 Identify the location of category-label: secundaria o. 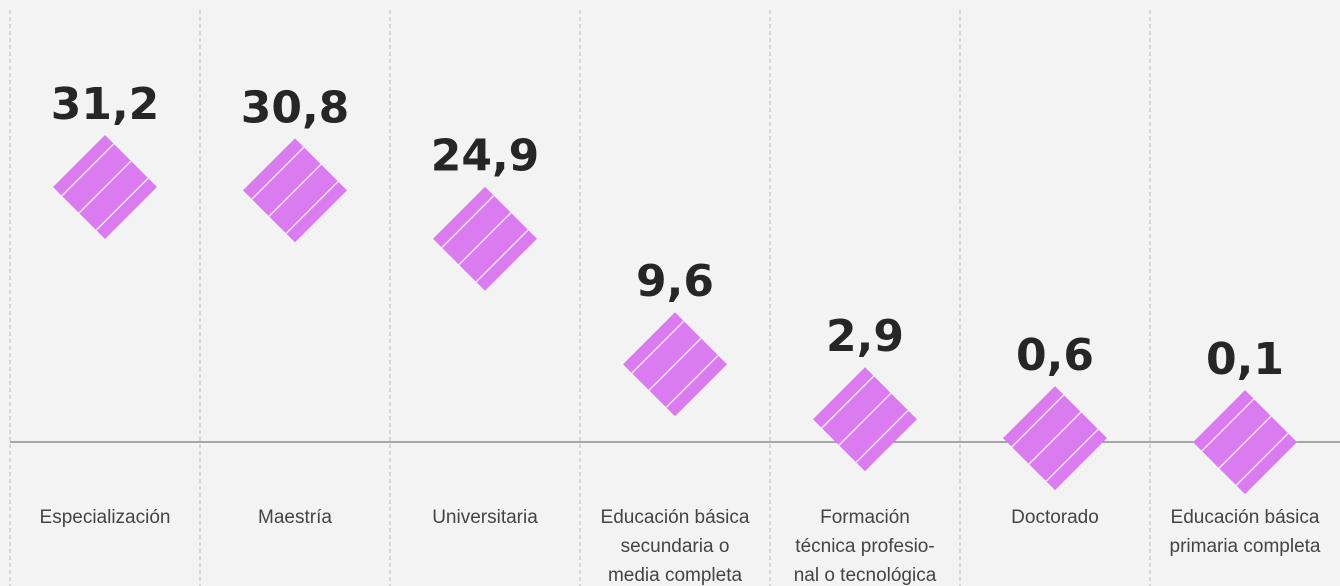
(675, 546).